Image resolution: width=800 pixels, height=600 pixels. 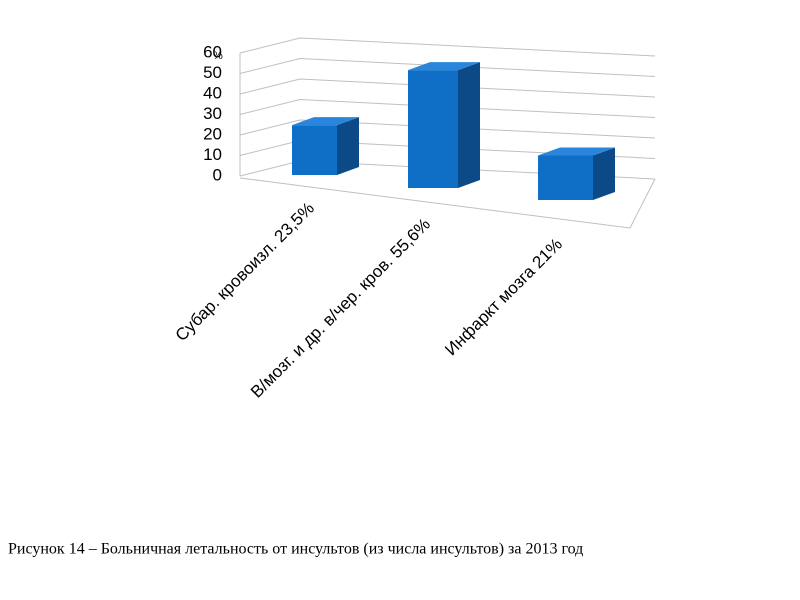 I want to click on unit-label: %, so click(x=218, y=56).